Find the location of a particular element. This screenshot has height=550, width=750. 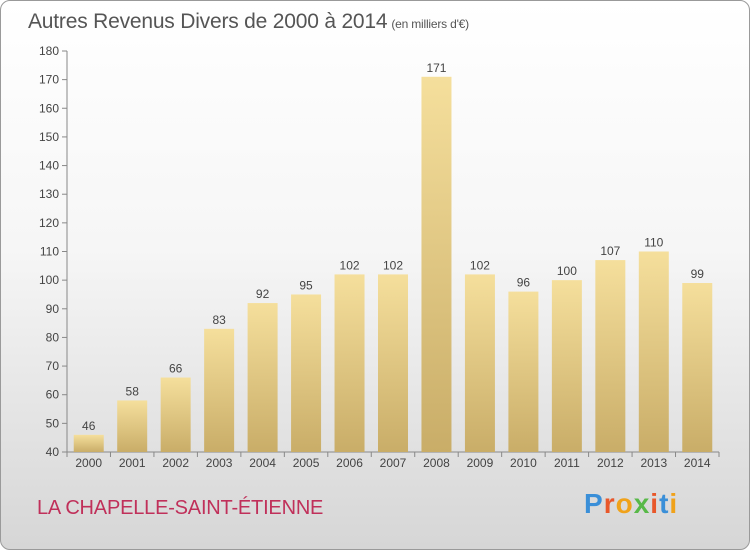

y-tick-label: 120 is located at coordinates (49, 223).